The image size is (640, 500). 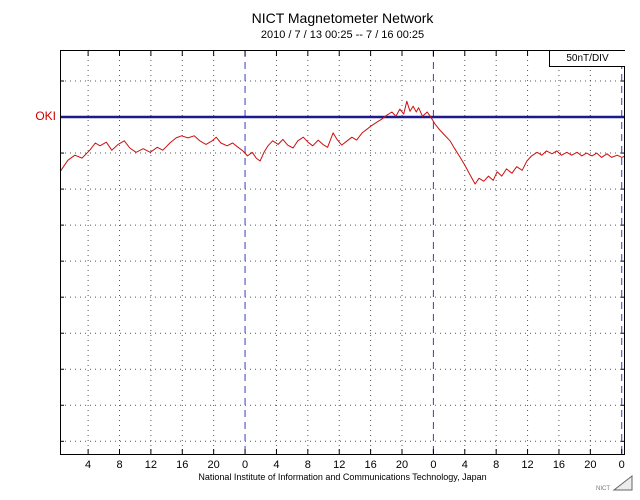 I want to click on nict-logo-text: NICT, so click(x=603, y=489).